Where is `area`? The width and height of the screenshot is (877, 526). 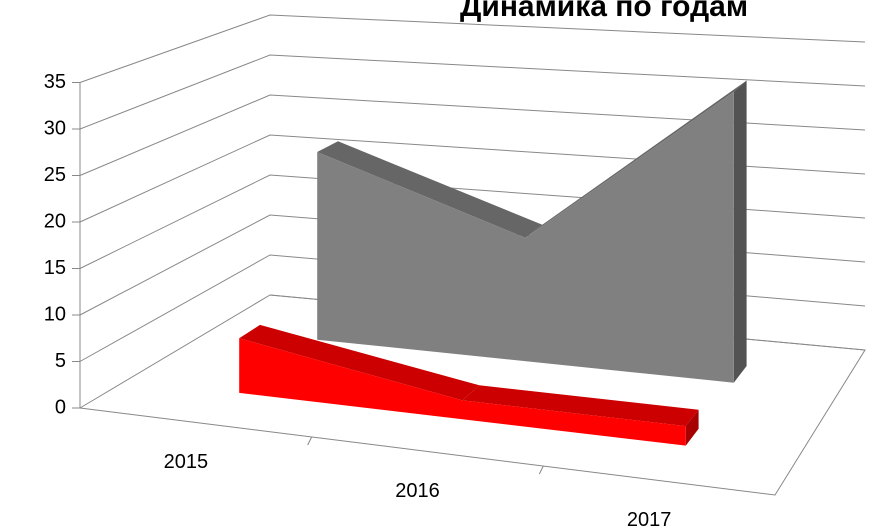 area is located at coordinates (462, 392).